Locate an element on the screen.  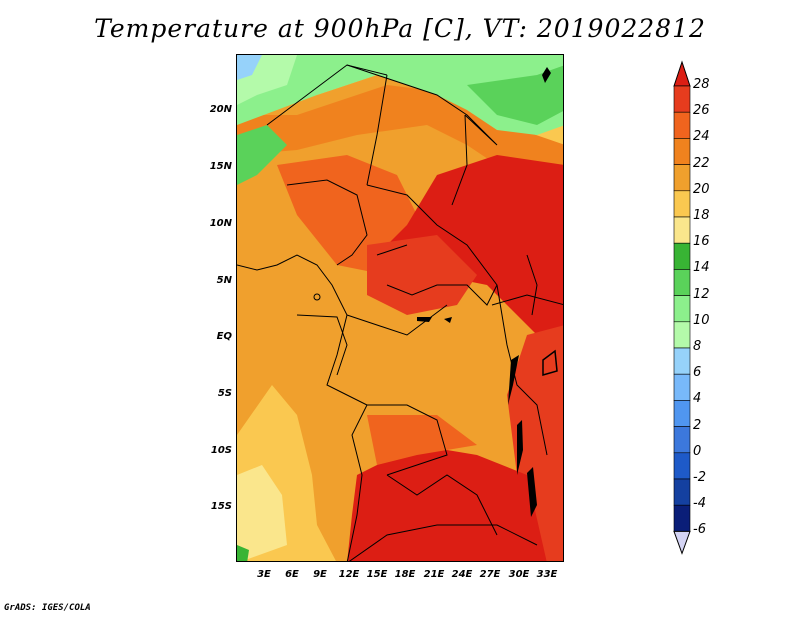
colorbar-level-label: 24 is located at coordinates (701, 137).